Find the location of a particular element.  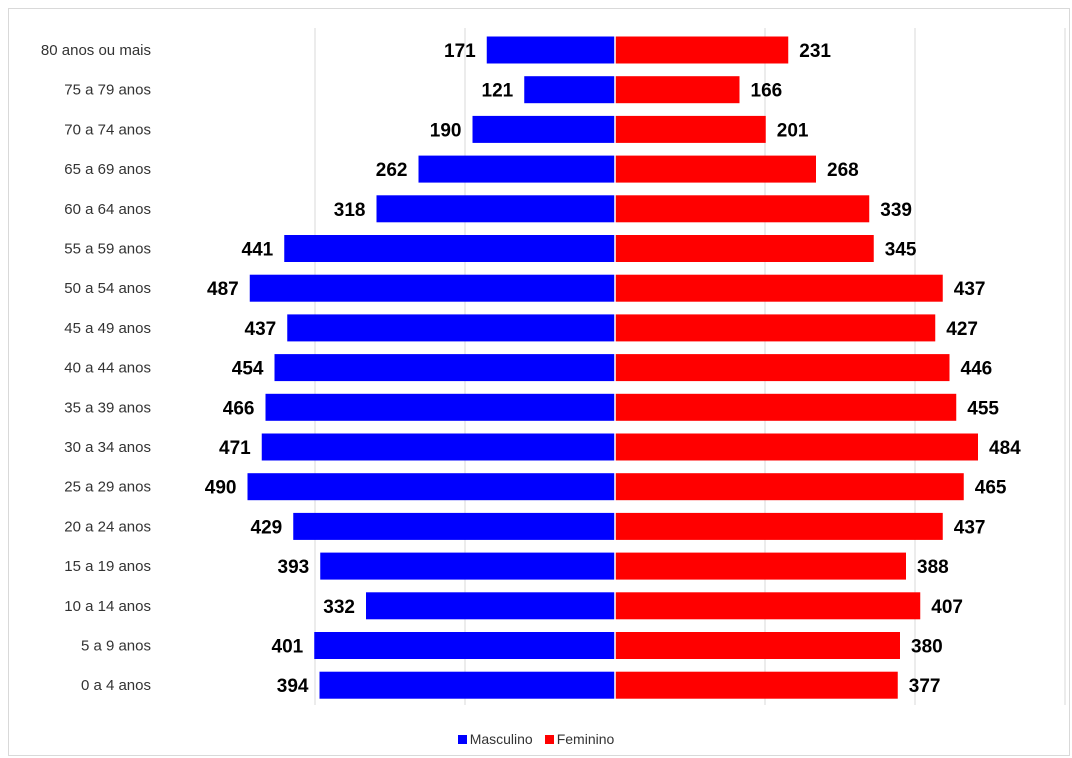

data-label-masculino: 401 is located at coordinates (288, 647).